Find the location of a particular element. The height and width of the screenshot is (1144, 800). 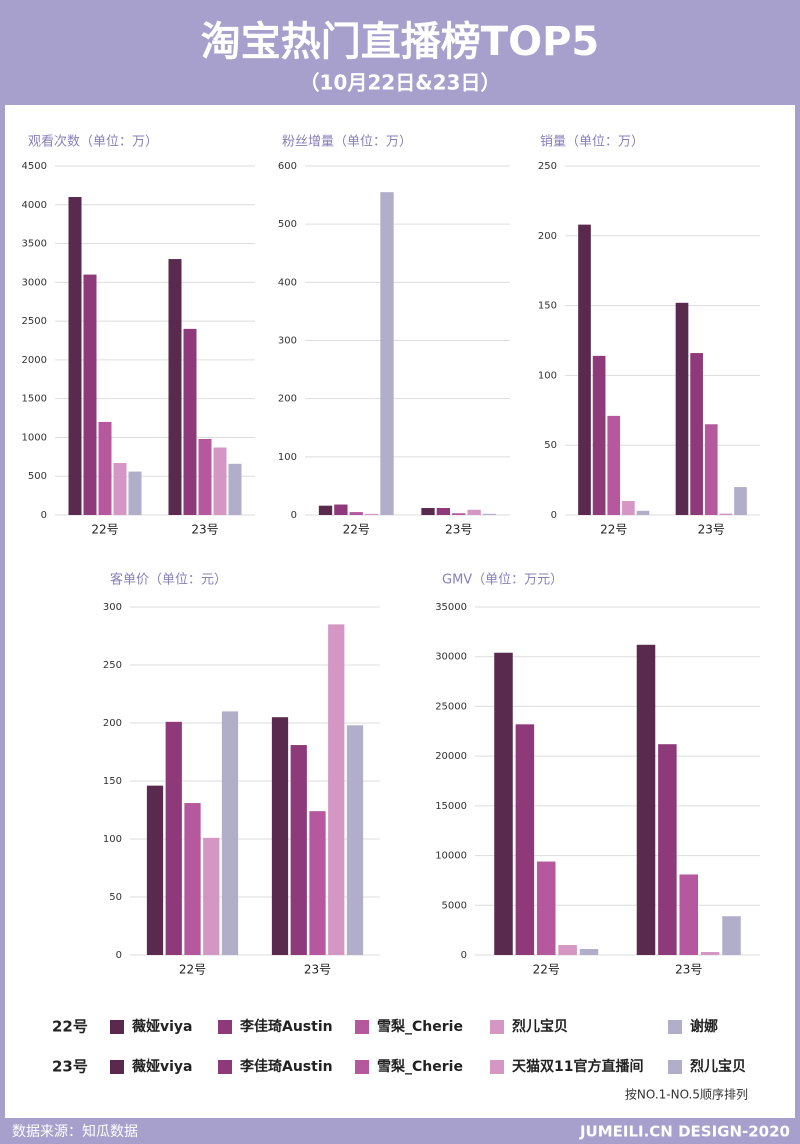

y-tick-label: 5000 is located at coordinates (454, 905).